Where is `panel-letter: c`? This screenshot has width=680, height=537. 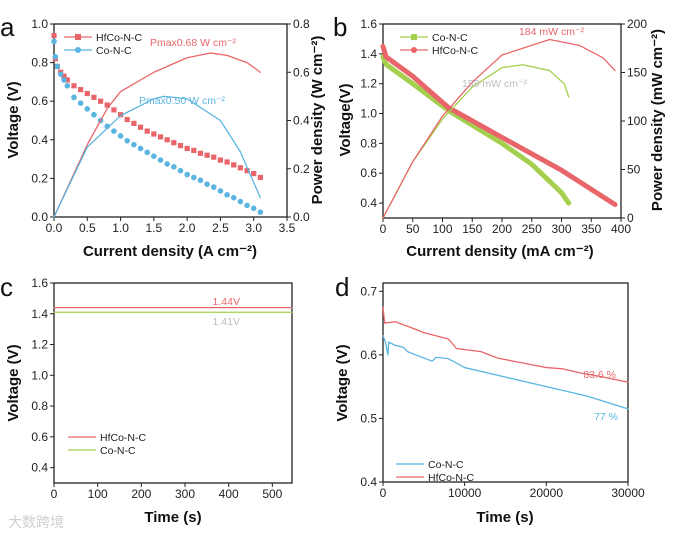
panel-letter: c is located at coordinates (6, 287).